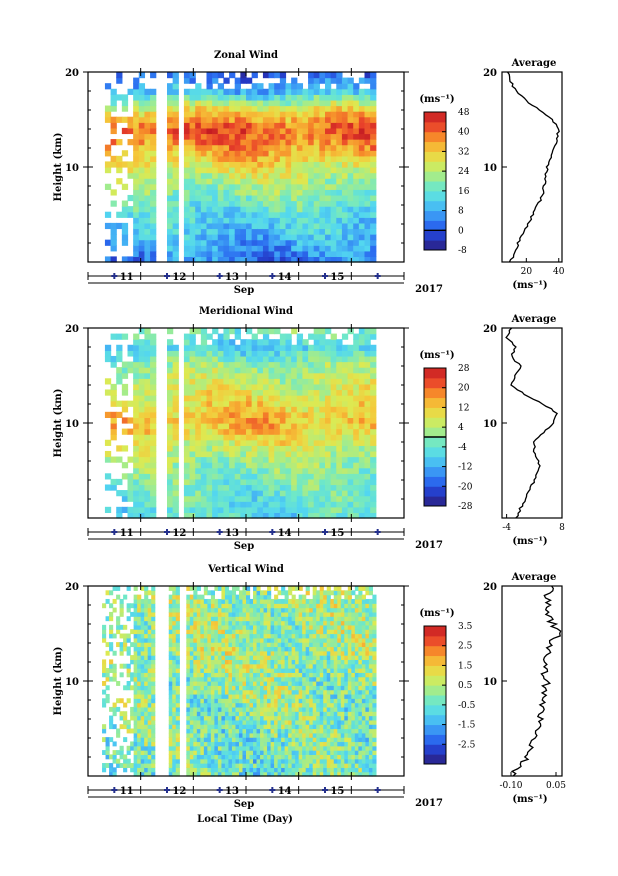 This screenshot has height=876, width=618. What do you see at coordinates (285, 533) in the screenshot?
I see `x-tick-label: 14` at bounding box center [285, 533].